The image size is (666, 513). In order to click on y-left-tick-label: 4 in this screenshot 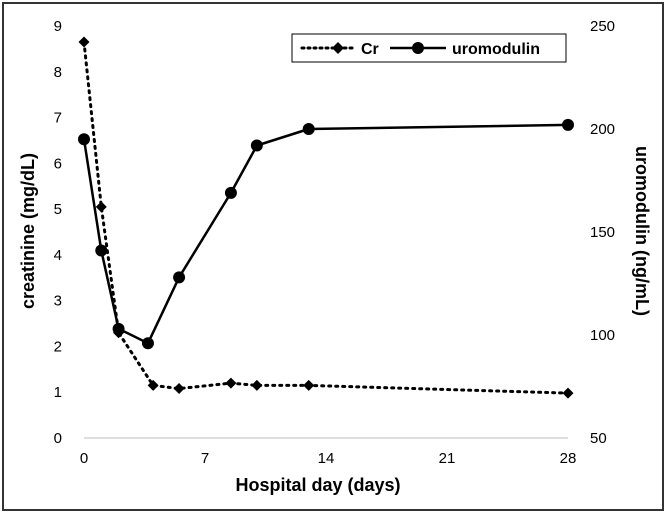, I will do `click(58, 255)`.